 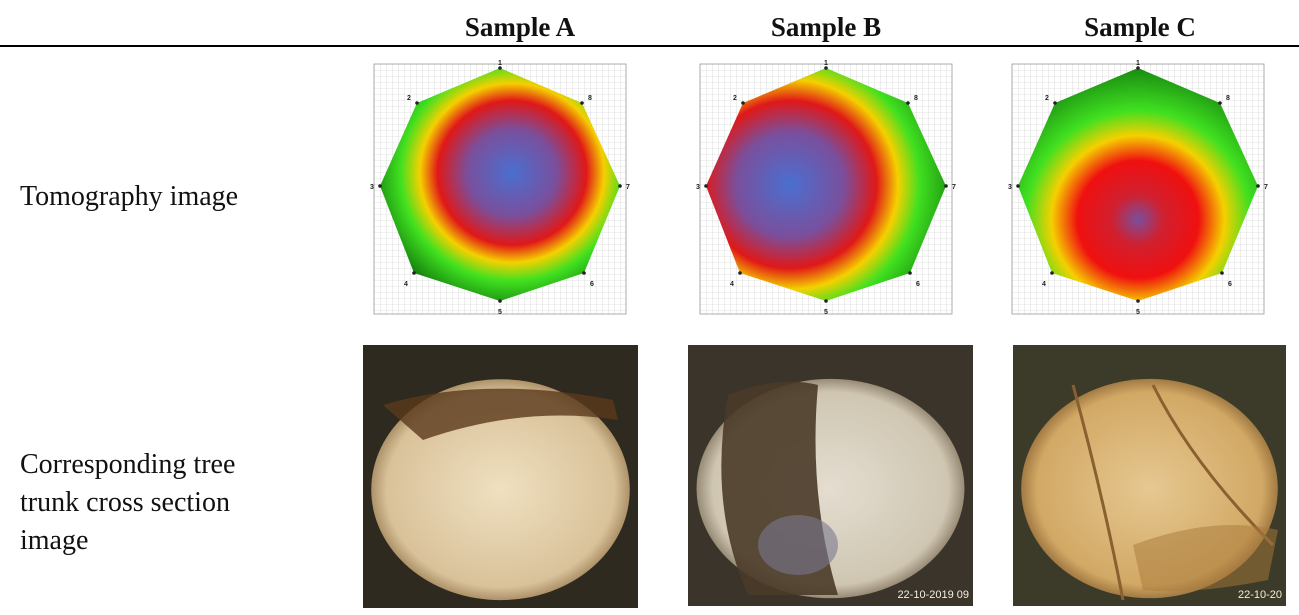 I want to click on date-stamp: 22-10-20, so click(x=1260, y=595).